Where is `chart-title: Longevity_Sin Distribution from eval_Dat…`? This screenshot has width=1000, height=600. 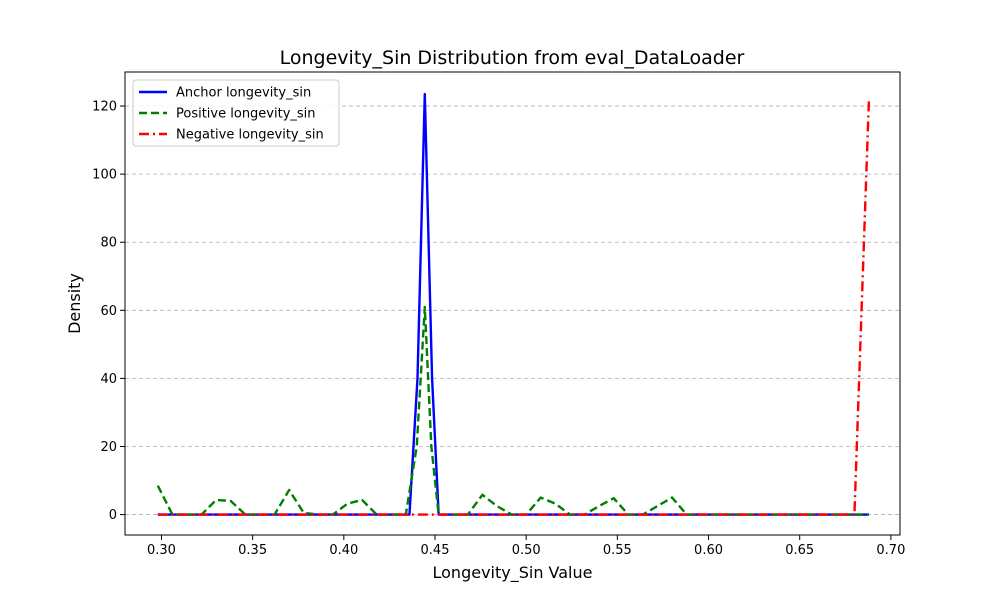
chart-title: Longevity_Sin Distribution from eval_Dat… is located at coordinates (512, 58).